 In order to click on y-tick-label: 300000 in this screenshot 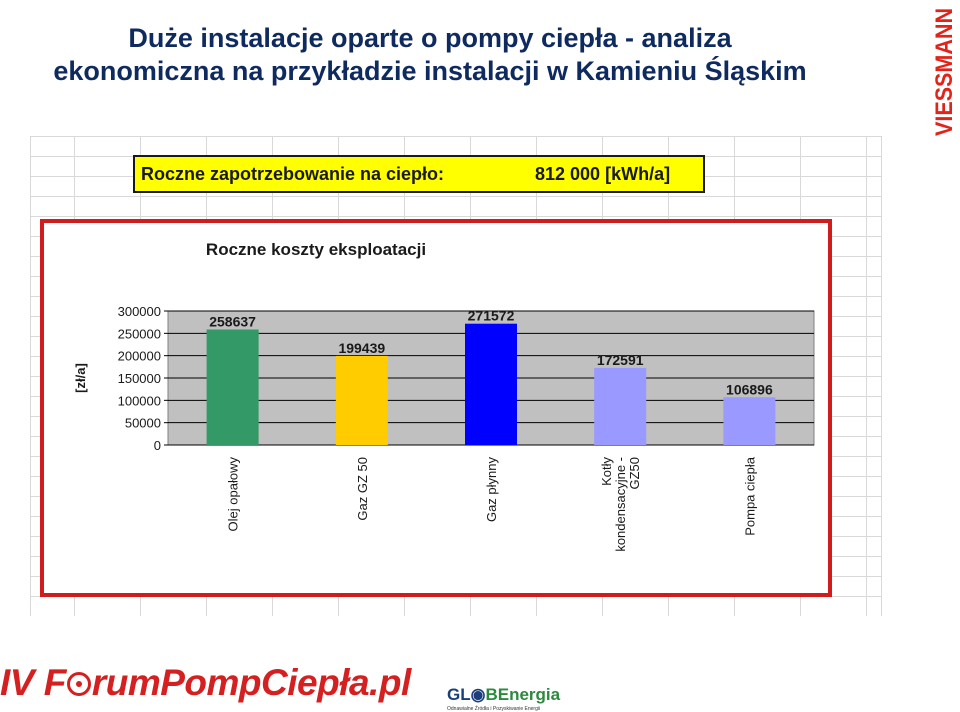, I will do `click(139, 311)`.